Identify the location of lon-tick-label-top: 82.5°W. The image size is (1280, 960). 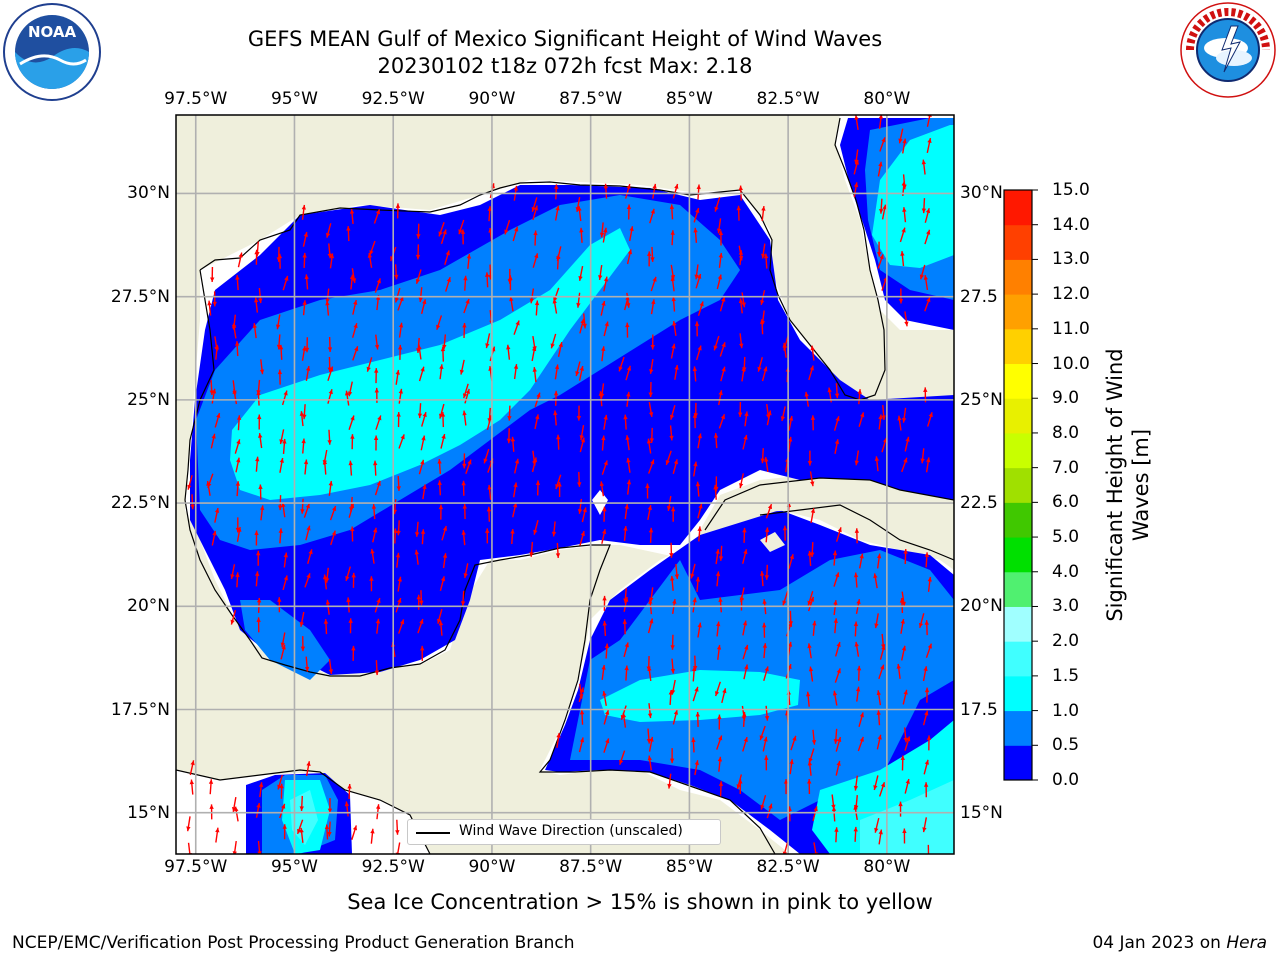
(788, 99).